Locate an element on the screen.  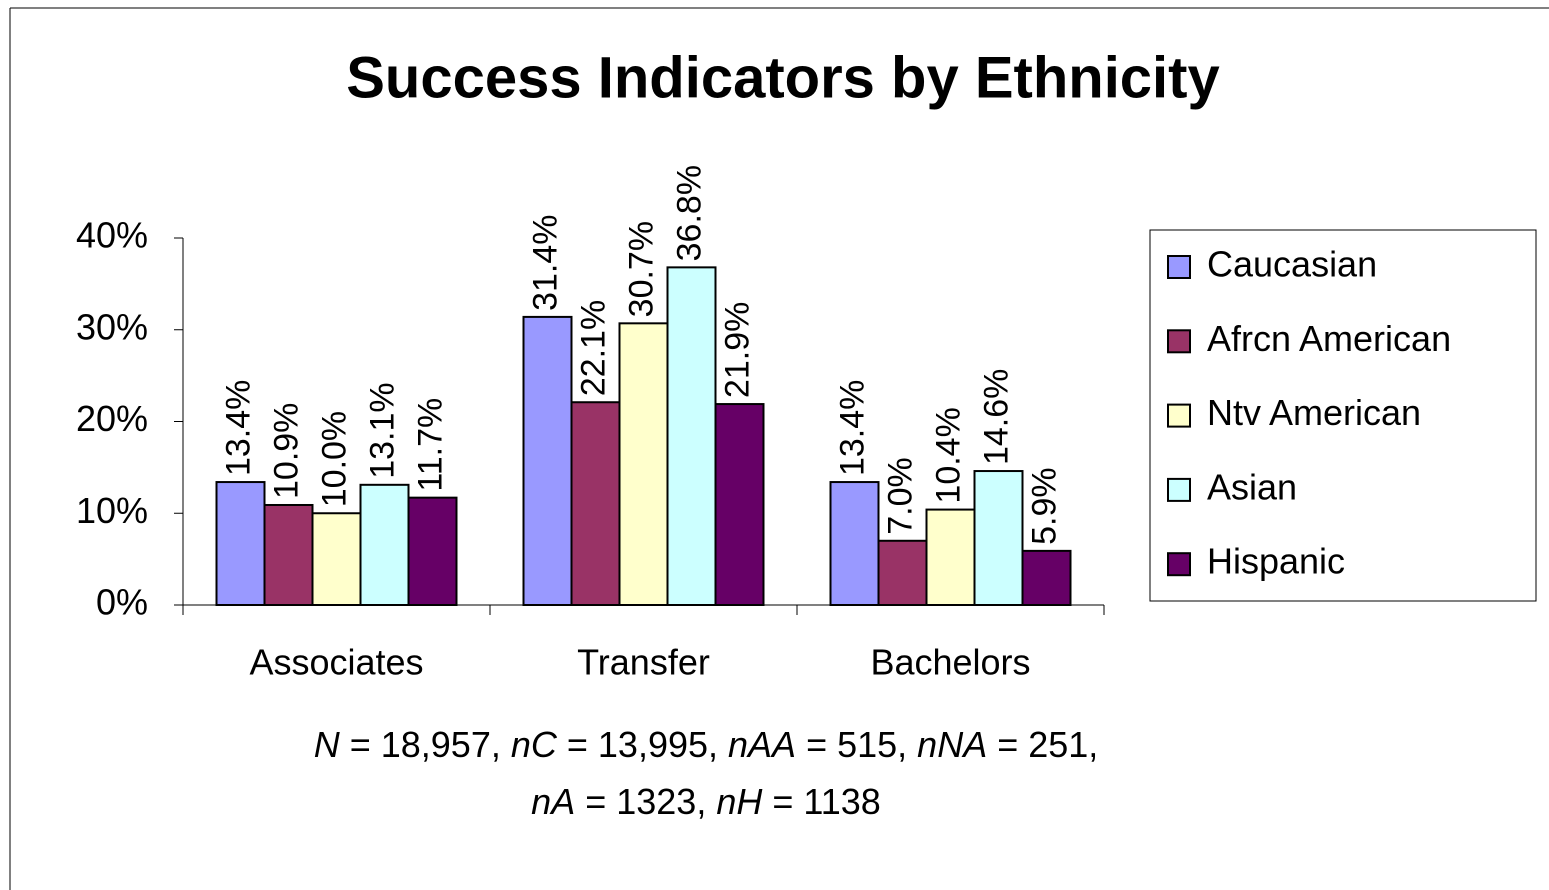
legend-label: Asian is located at coordinates (1252, 486).